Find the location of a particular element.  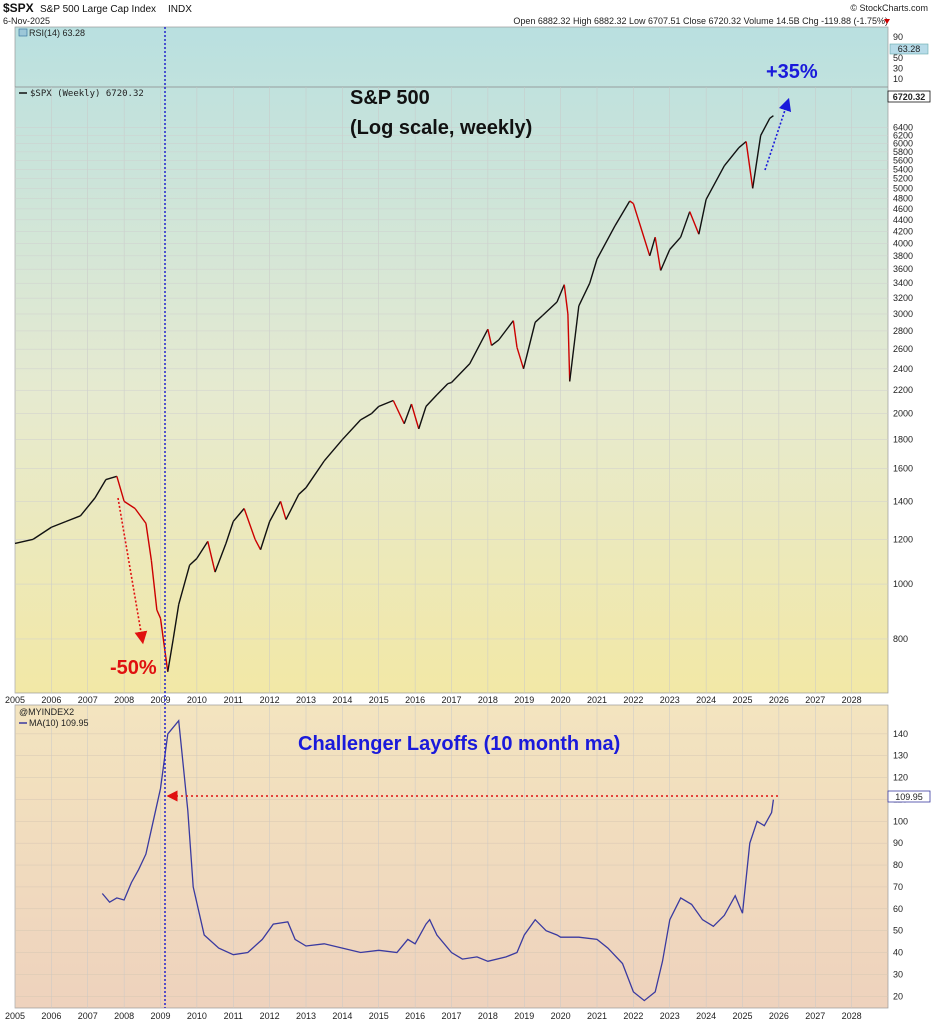

index-name: S&P 500 Large Cap Index is located at coordinates (98, 9).